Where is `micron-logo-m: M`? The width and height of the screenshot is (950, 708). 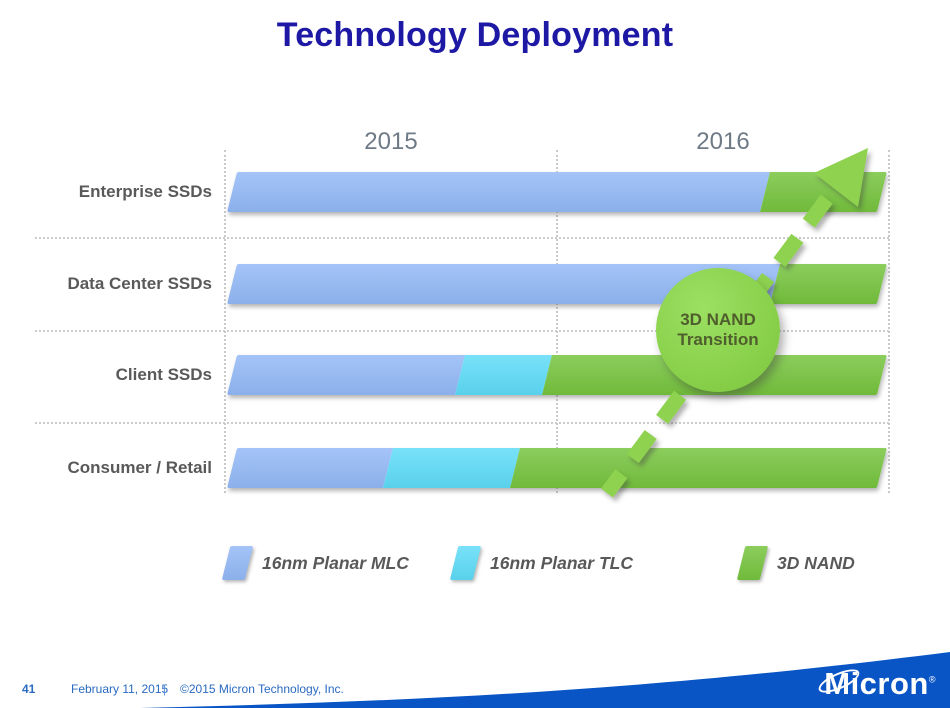 micron-logo-m: M is located at coordinates (839, 681).